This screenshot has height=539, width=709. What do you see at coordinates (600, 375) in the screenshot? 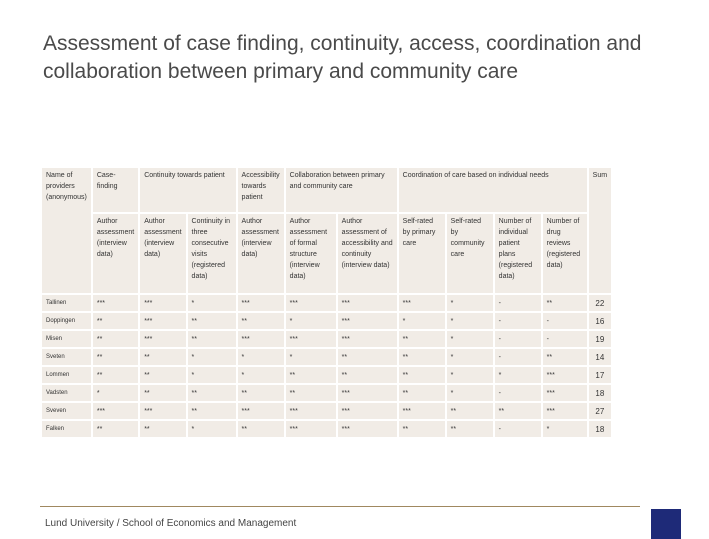
I see `sum-cell: 17` at bounding box center [600, 375].